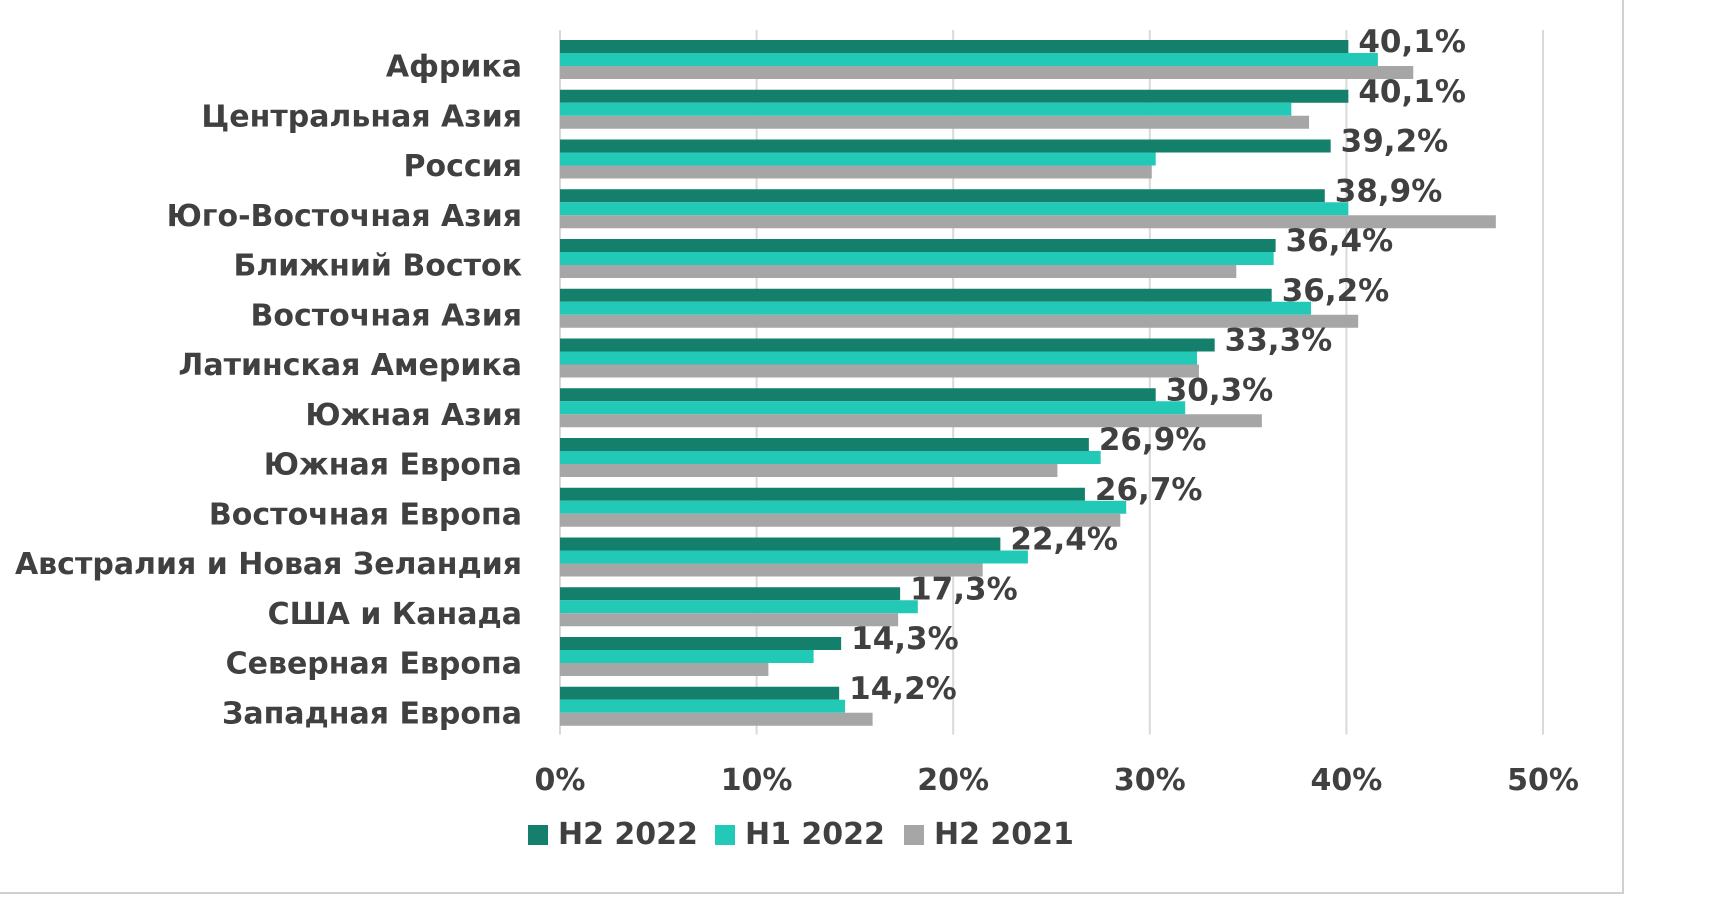 The width and height of the screenshot is (1712, 898). Describe the element at coordinates (903, 689) in the screenshot. I see `data-label: 14,2%` at that location.